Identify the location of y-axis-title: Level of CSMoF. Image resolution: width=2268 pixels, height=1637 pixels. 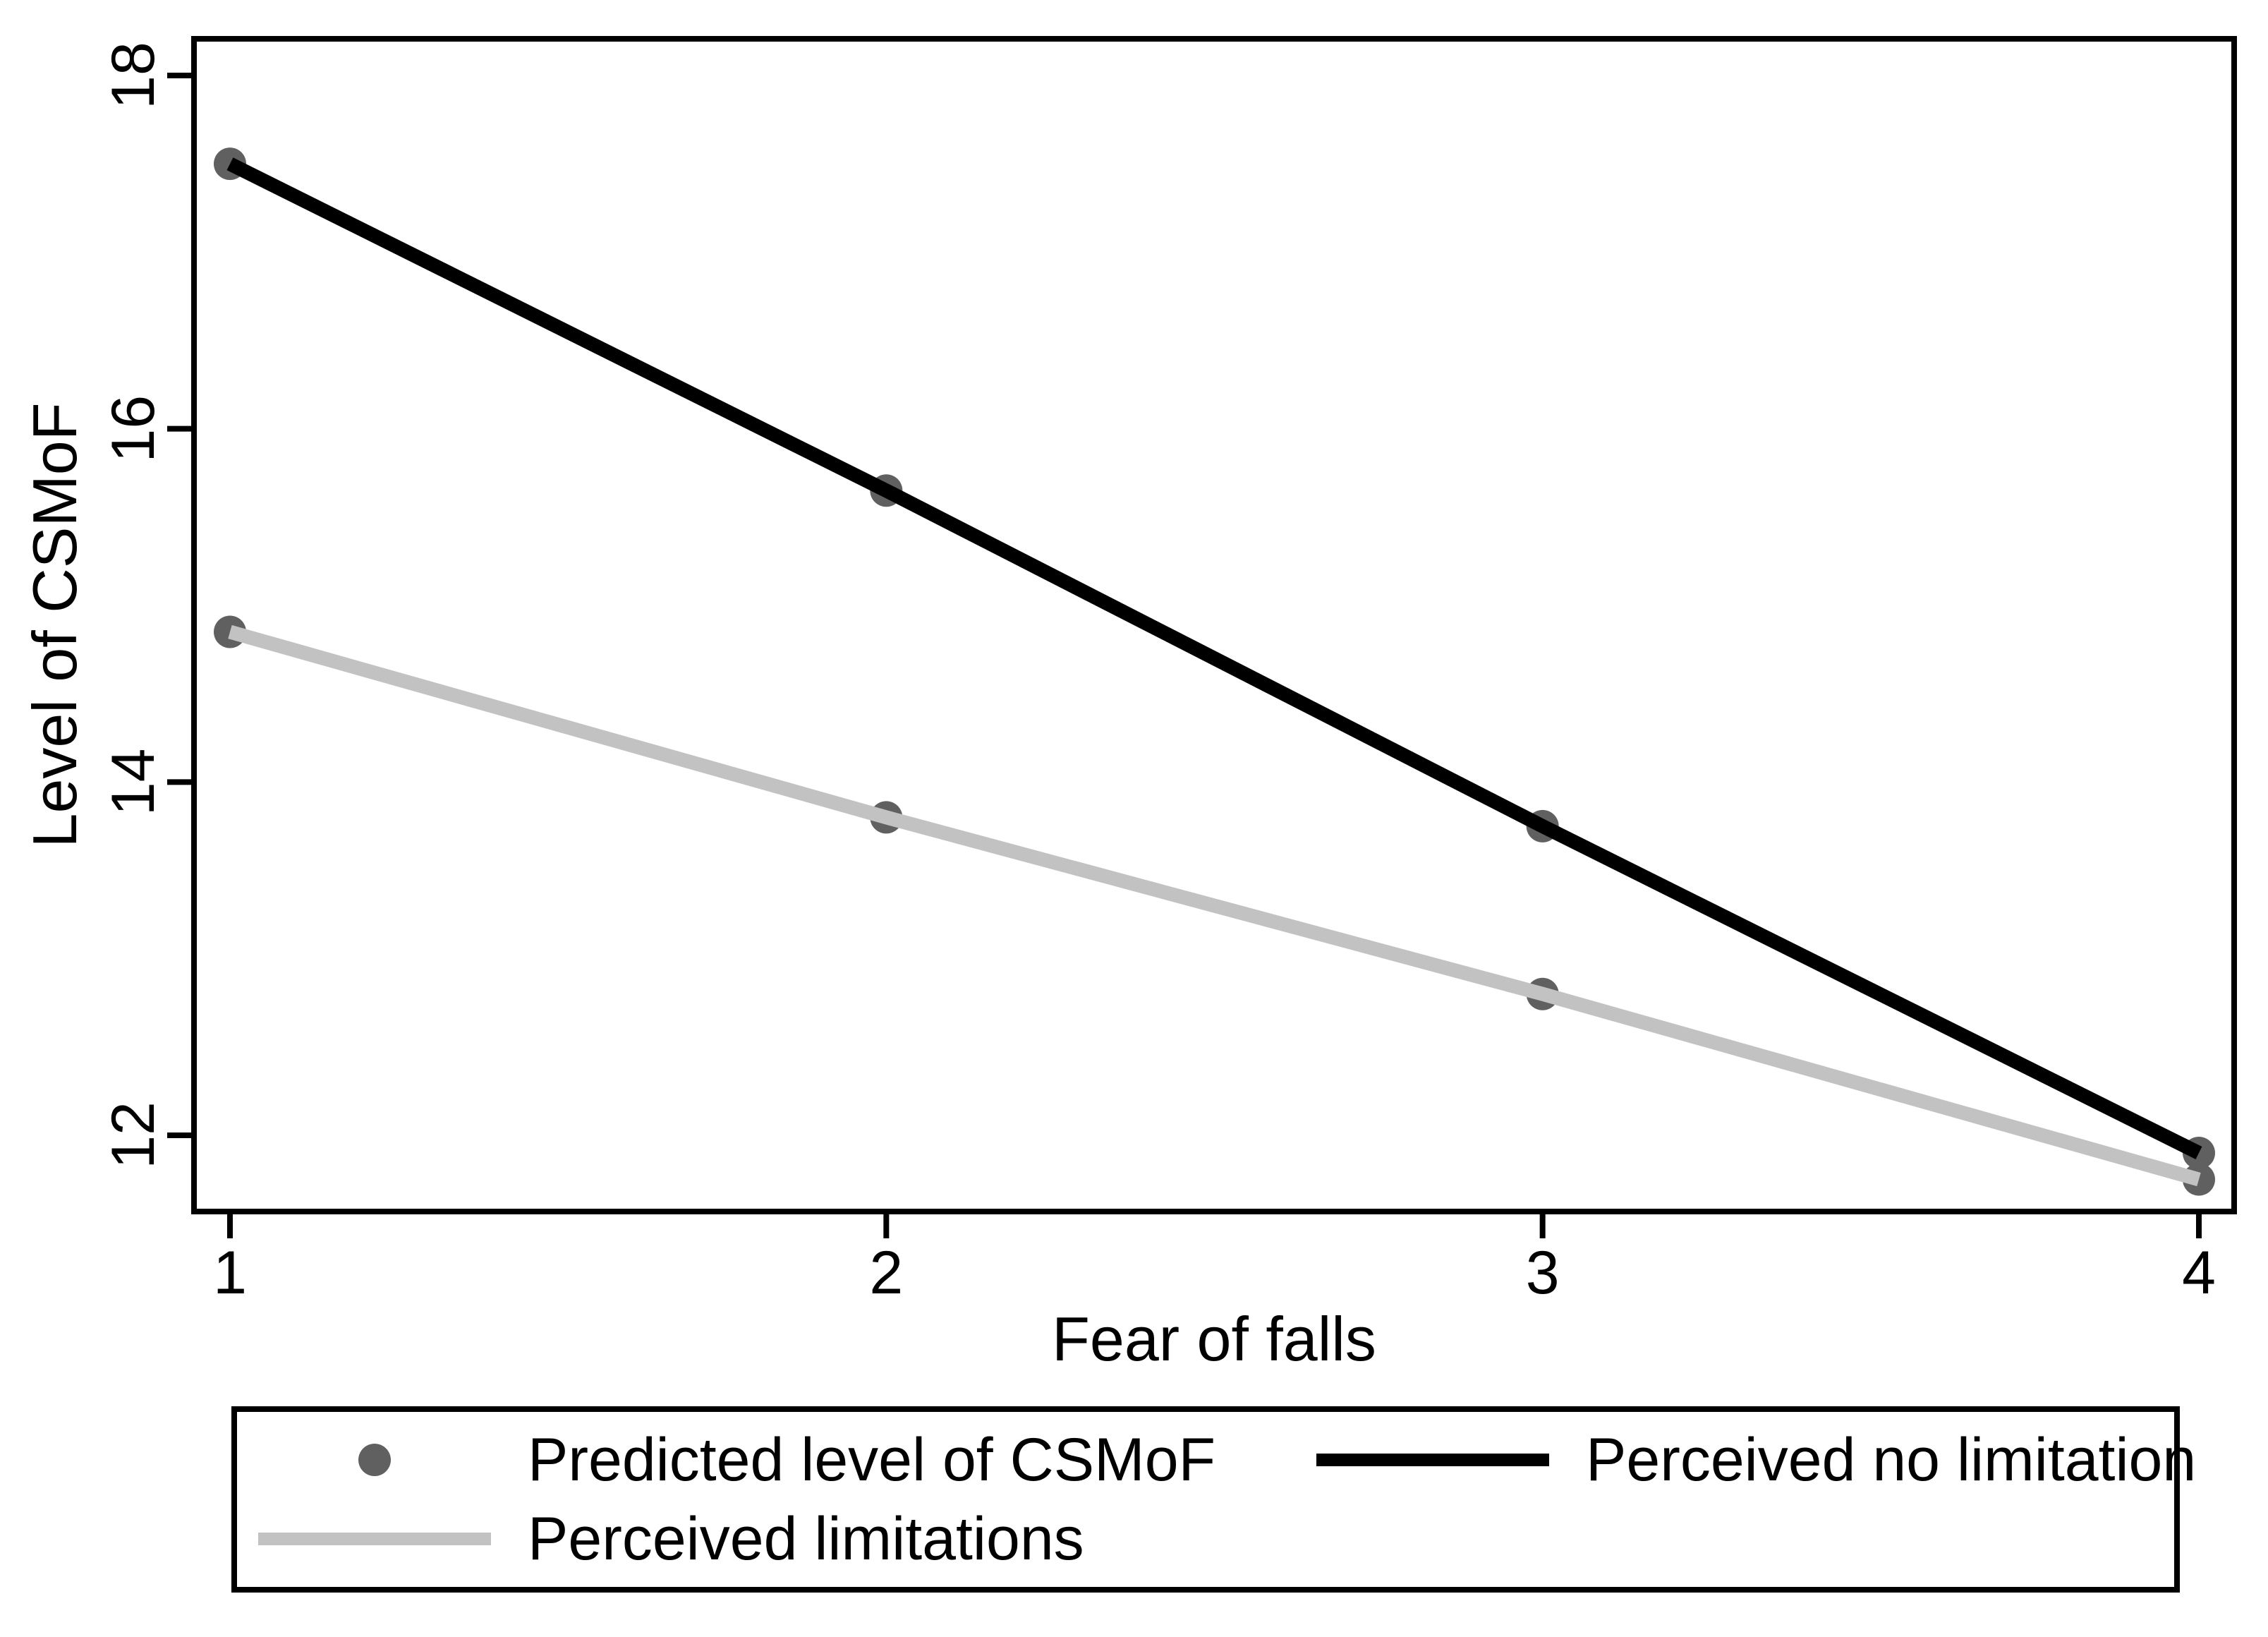
(55, 626).